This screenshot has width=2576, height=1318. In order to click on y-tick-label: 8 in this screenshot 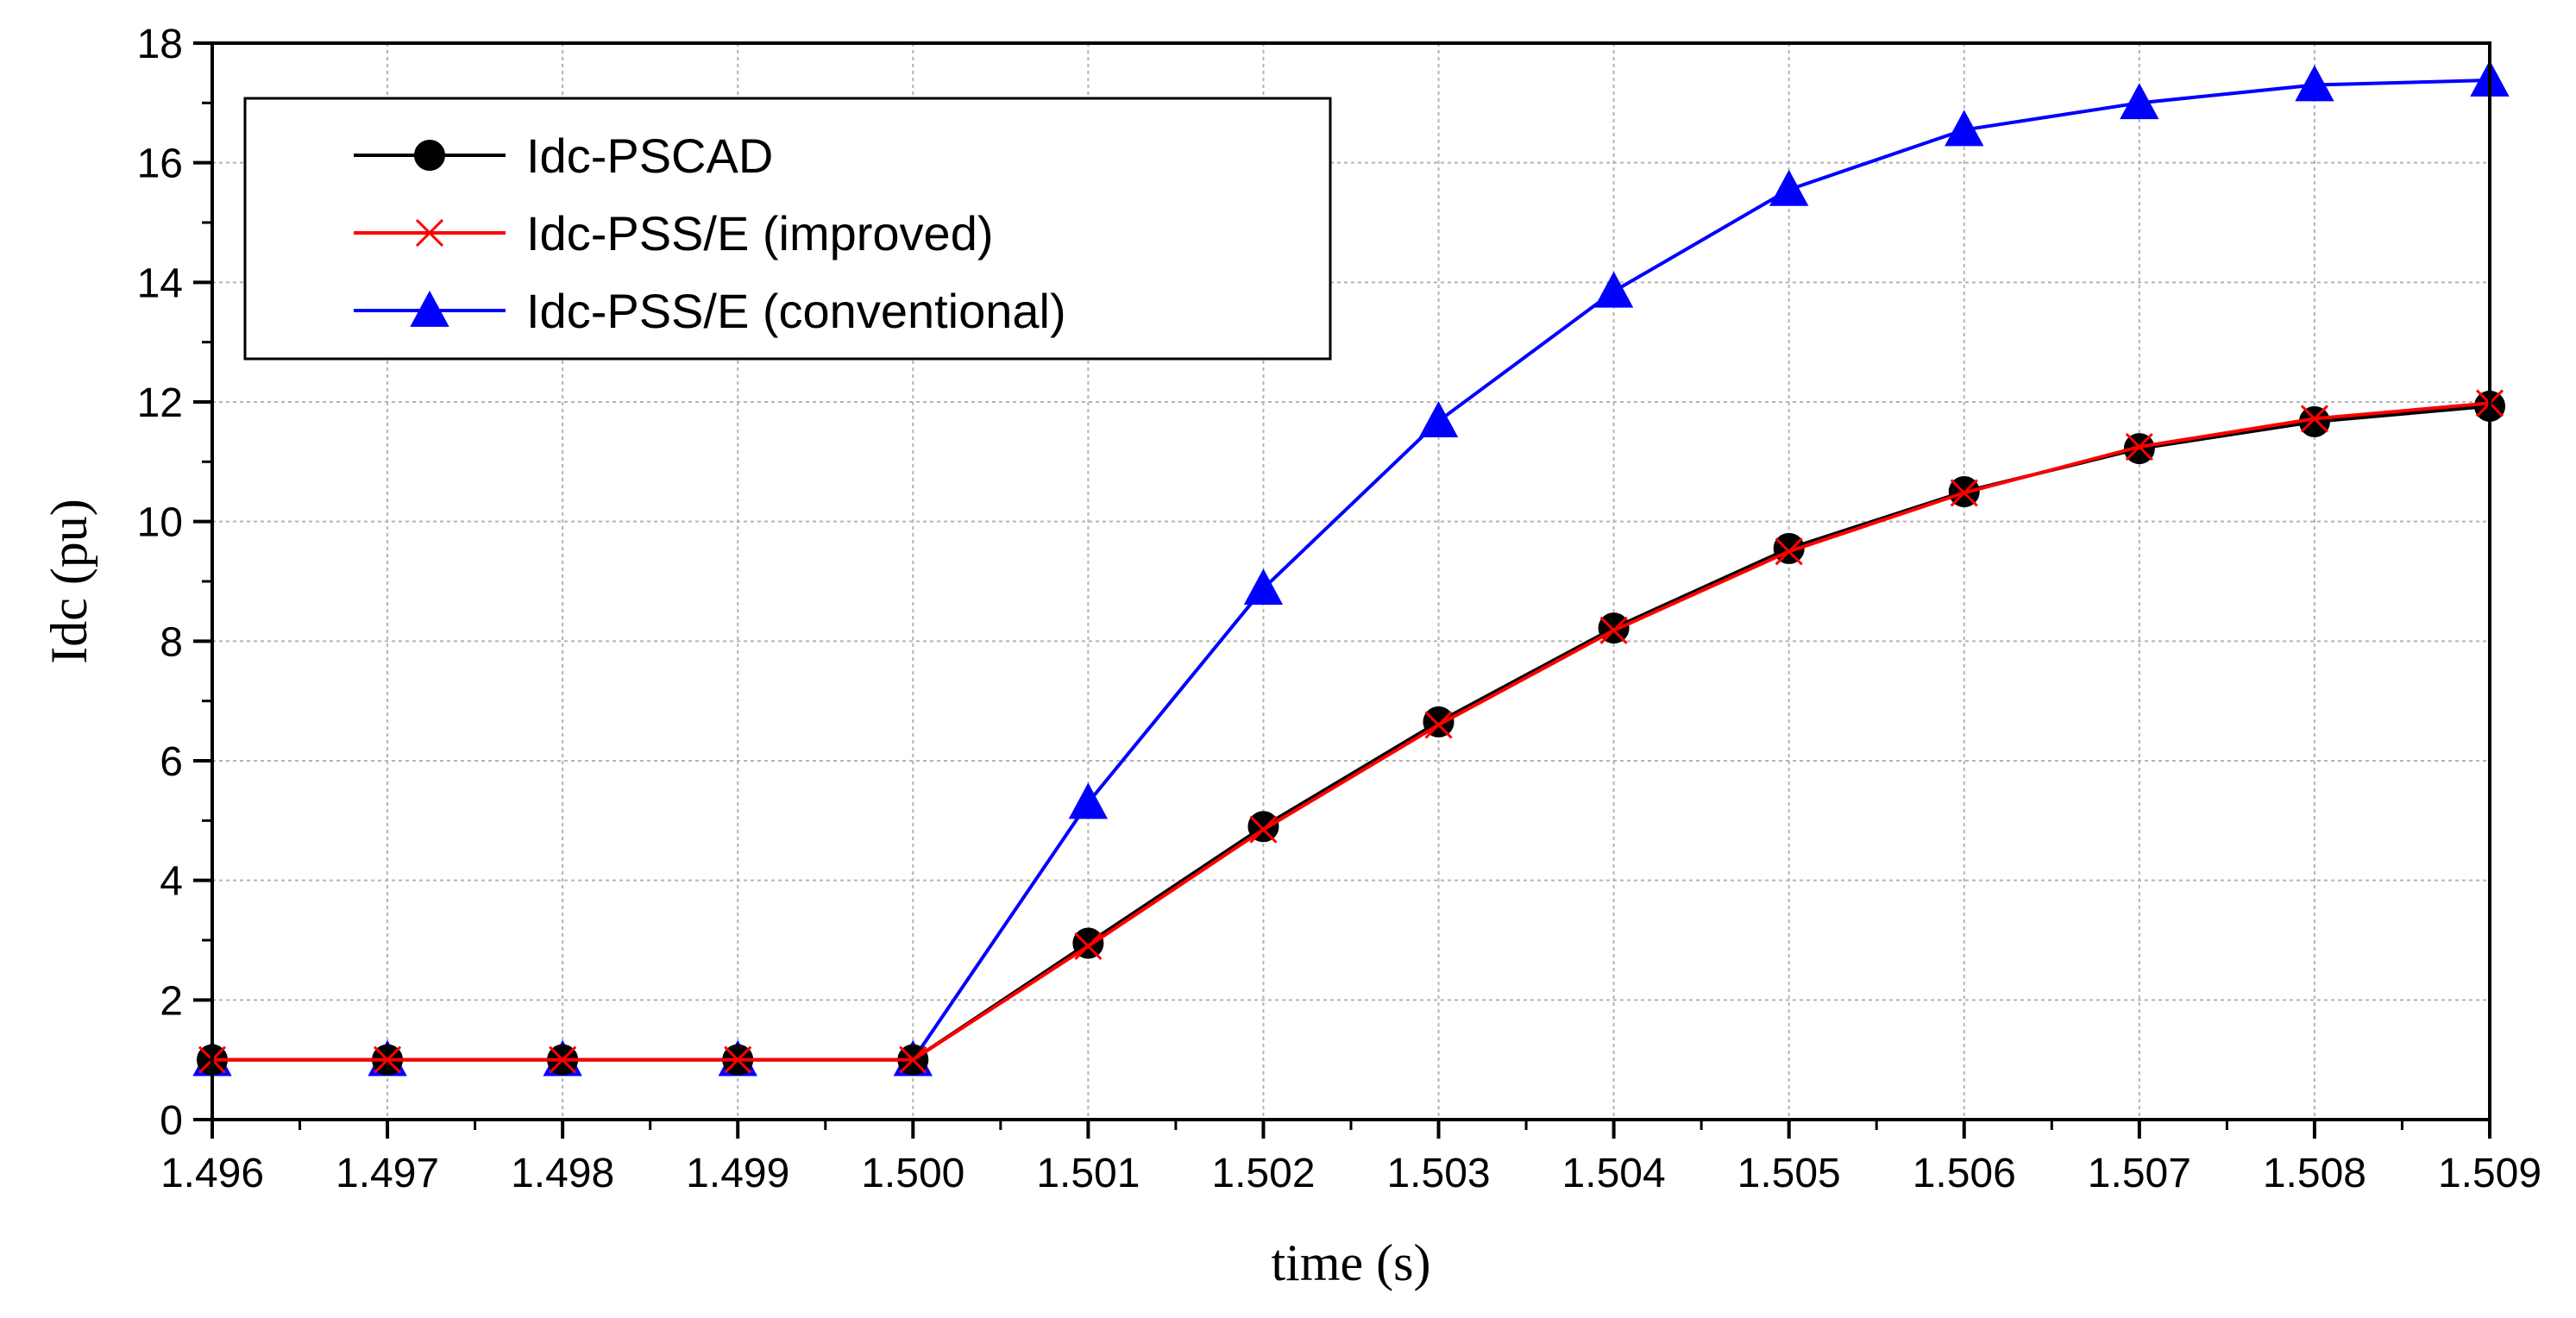, I will do `click(171, 642)`.